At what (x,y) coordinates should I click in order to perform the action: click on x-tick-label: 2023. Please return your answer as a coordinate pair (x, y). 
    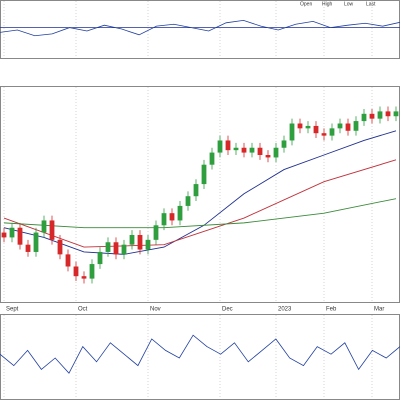
    Looking at the image, I should click on (285, 310).